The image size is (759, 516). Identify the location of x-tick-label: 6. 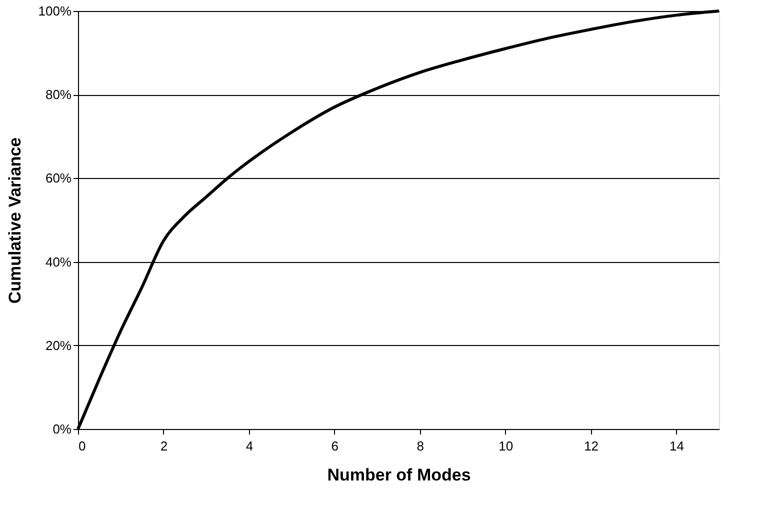
(335, 446).